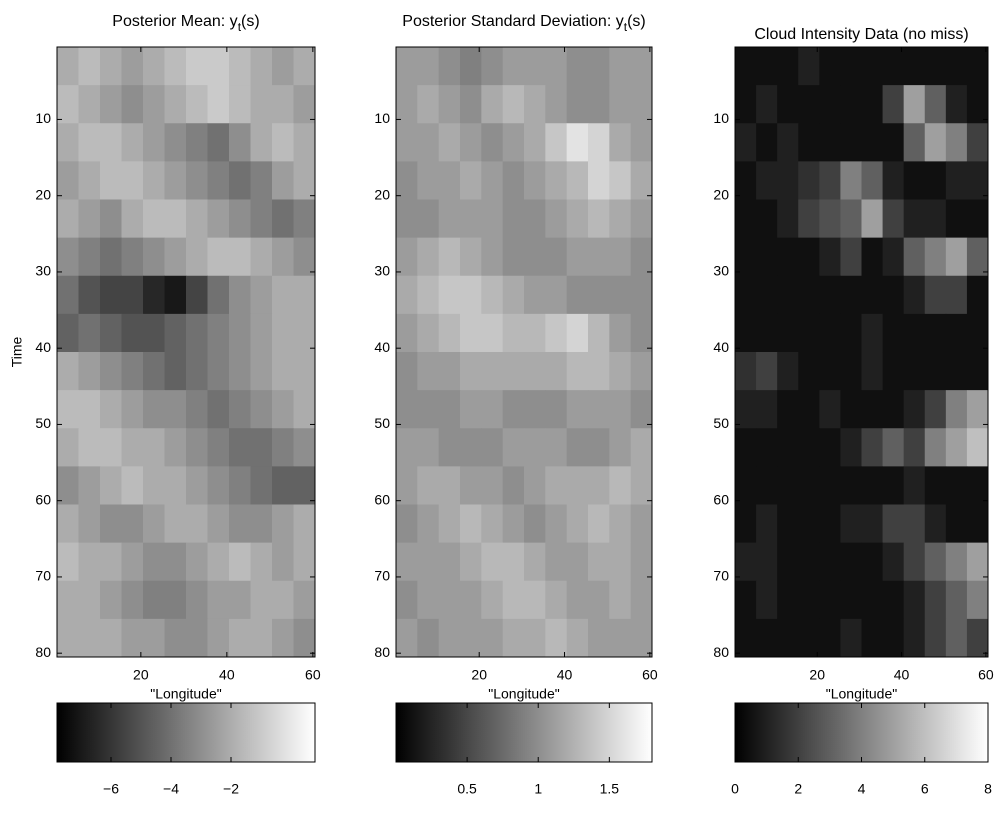 The height and width of the screenshot is (818, 1007). I want to click on x-tick-label: 60, so click(986, 675).